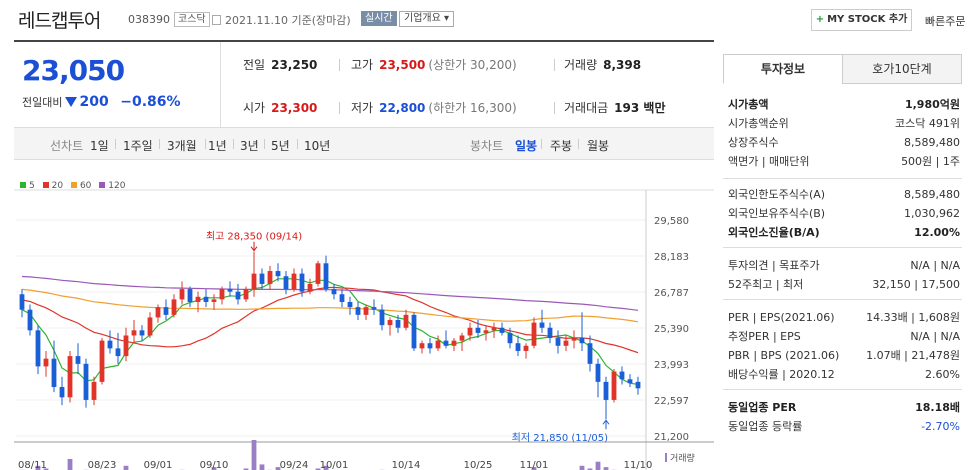 Image resolution: width=978 pixels, height=470 pixels. I want to click on period-1d: 1일, so click(99, 146).